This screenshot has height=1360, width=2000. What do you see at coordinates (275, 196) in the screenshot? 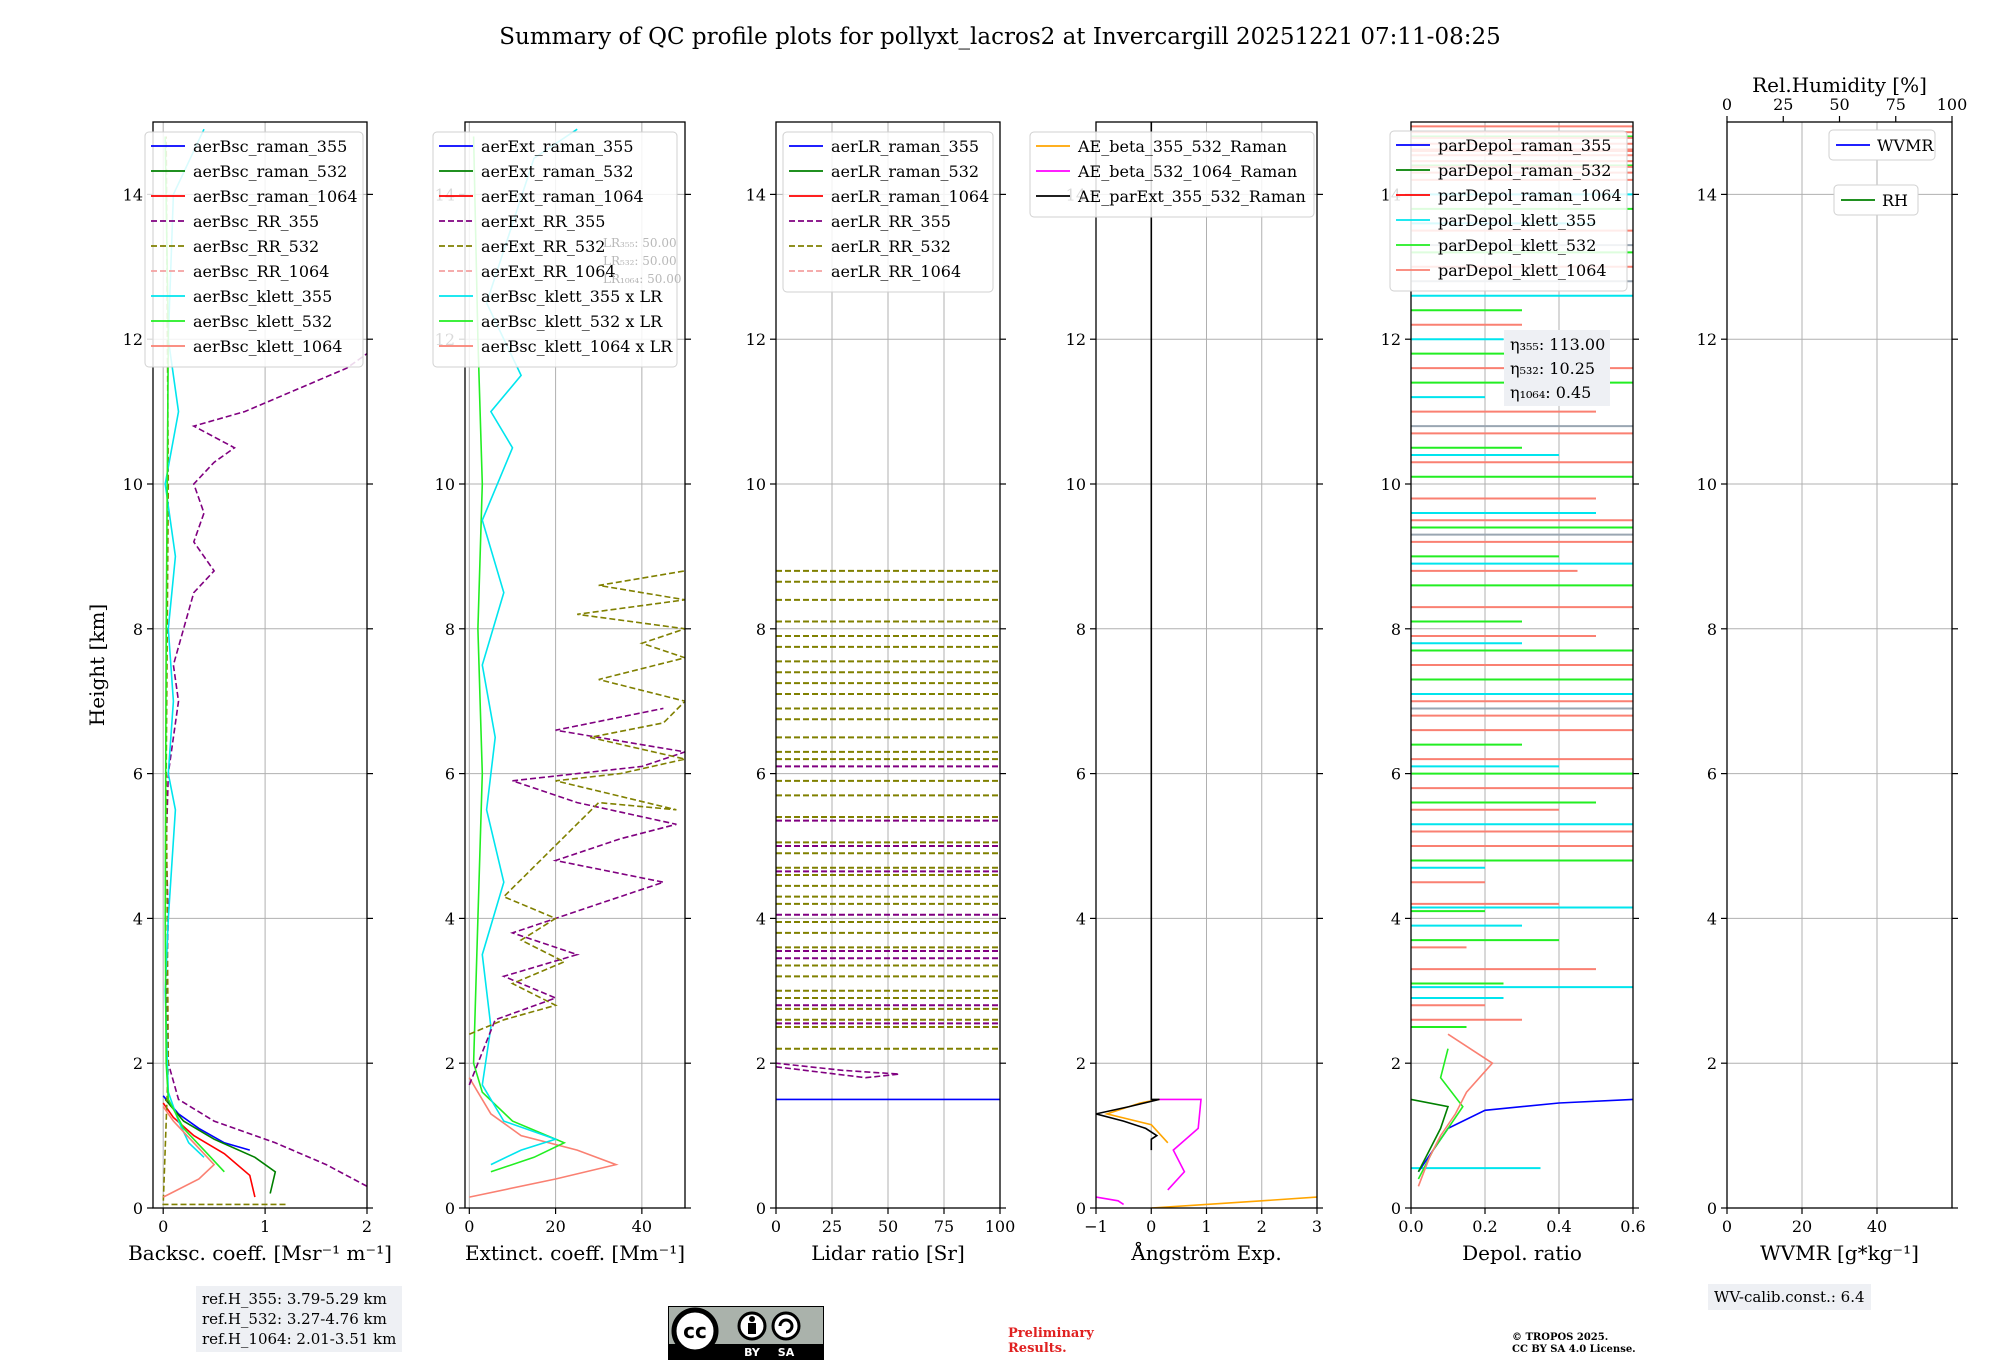
I see `legend-entry: aerBsc_raman_1064` at bounding box center [275, 196].